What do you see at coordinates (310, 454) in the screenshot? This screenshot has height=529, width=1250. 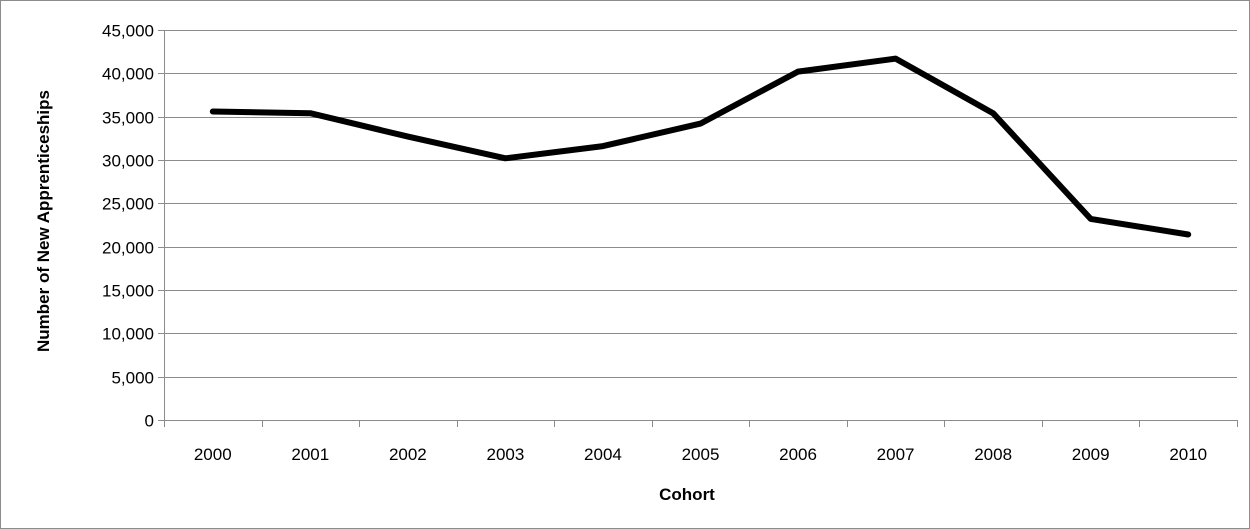 I see `x-tick-label: 2001` at bounding box center [310, 454].